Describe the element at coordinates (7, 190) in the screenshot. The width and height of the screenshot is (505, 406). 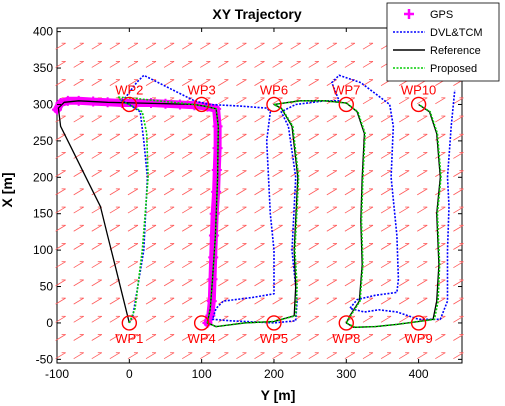
I see `y-axis-label: X [m]` at that location.